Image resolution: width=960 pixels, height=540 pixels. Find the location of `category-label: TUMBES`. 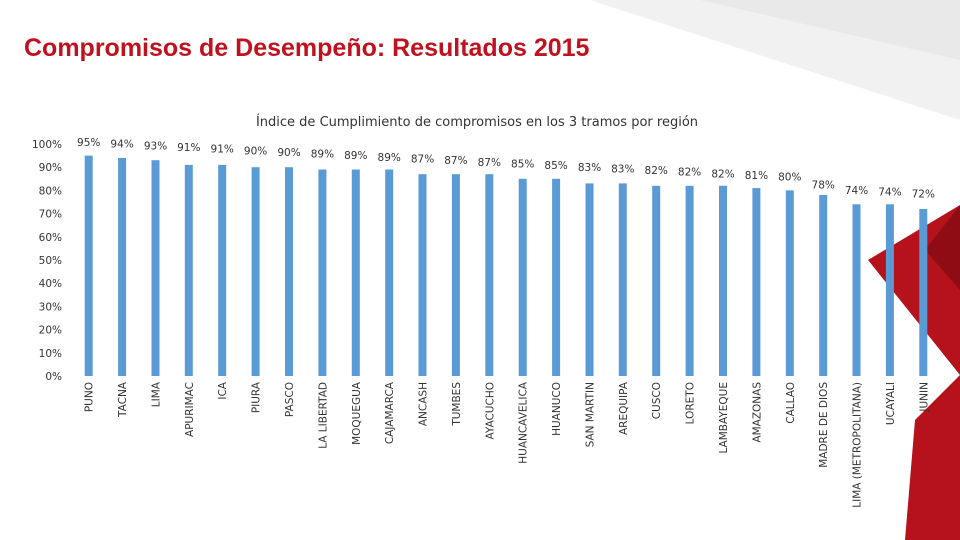

category-label: TUMBES is located at coordinates (457, 404).